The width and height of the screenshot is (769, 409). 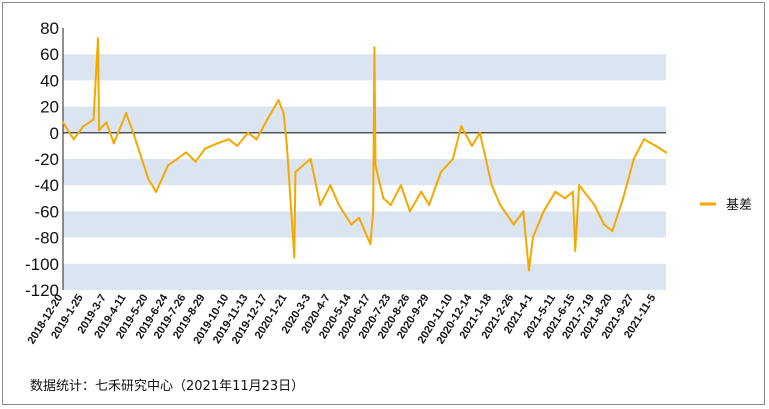 I want to click on source-note: 数据统计：七禾研究中心（2021年11月23日）, so click(x=167, y=386).